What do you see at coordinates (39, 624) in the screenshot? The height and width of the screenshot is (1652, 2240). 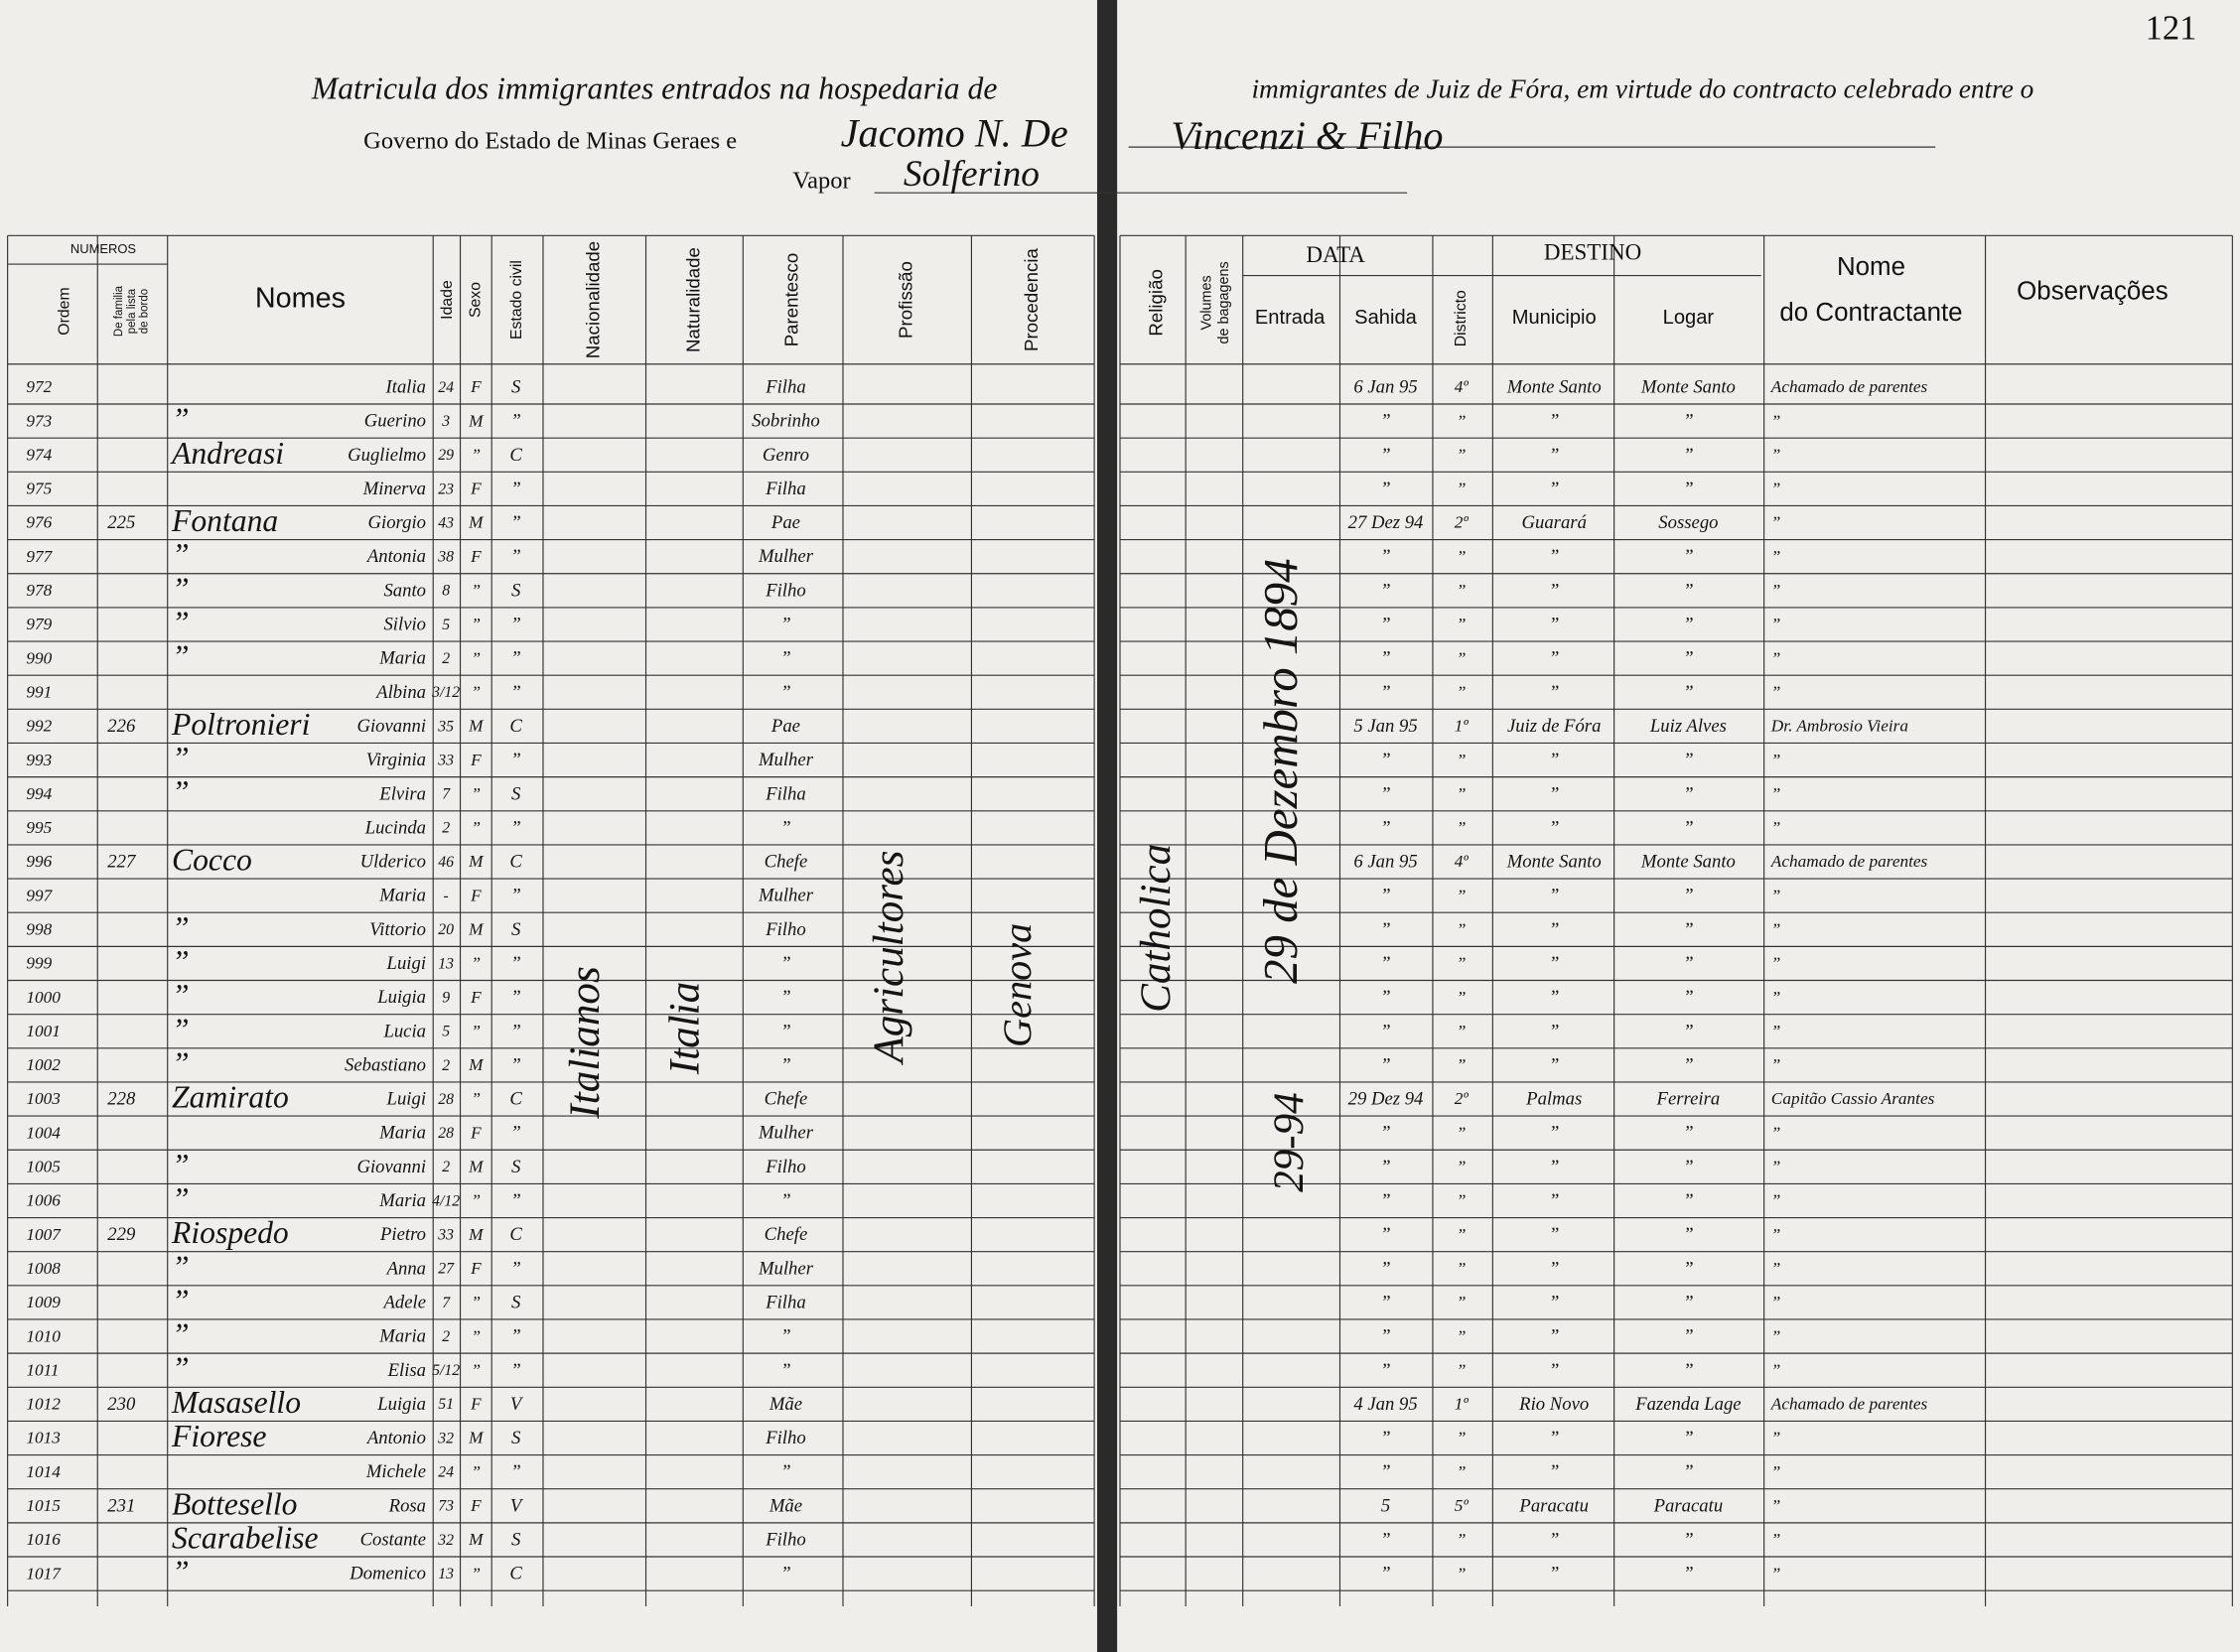 I see `cell: 979` at bounding box center [39, 624].